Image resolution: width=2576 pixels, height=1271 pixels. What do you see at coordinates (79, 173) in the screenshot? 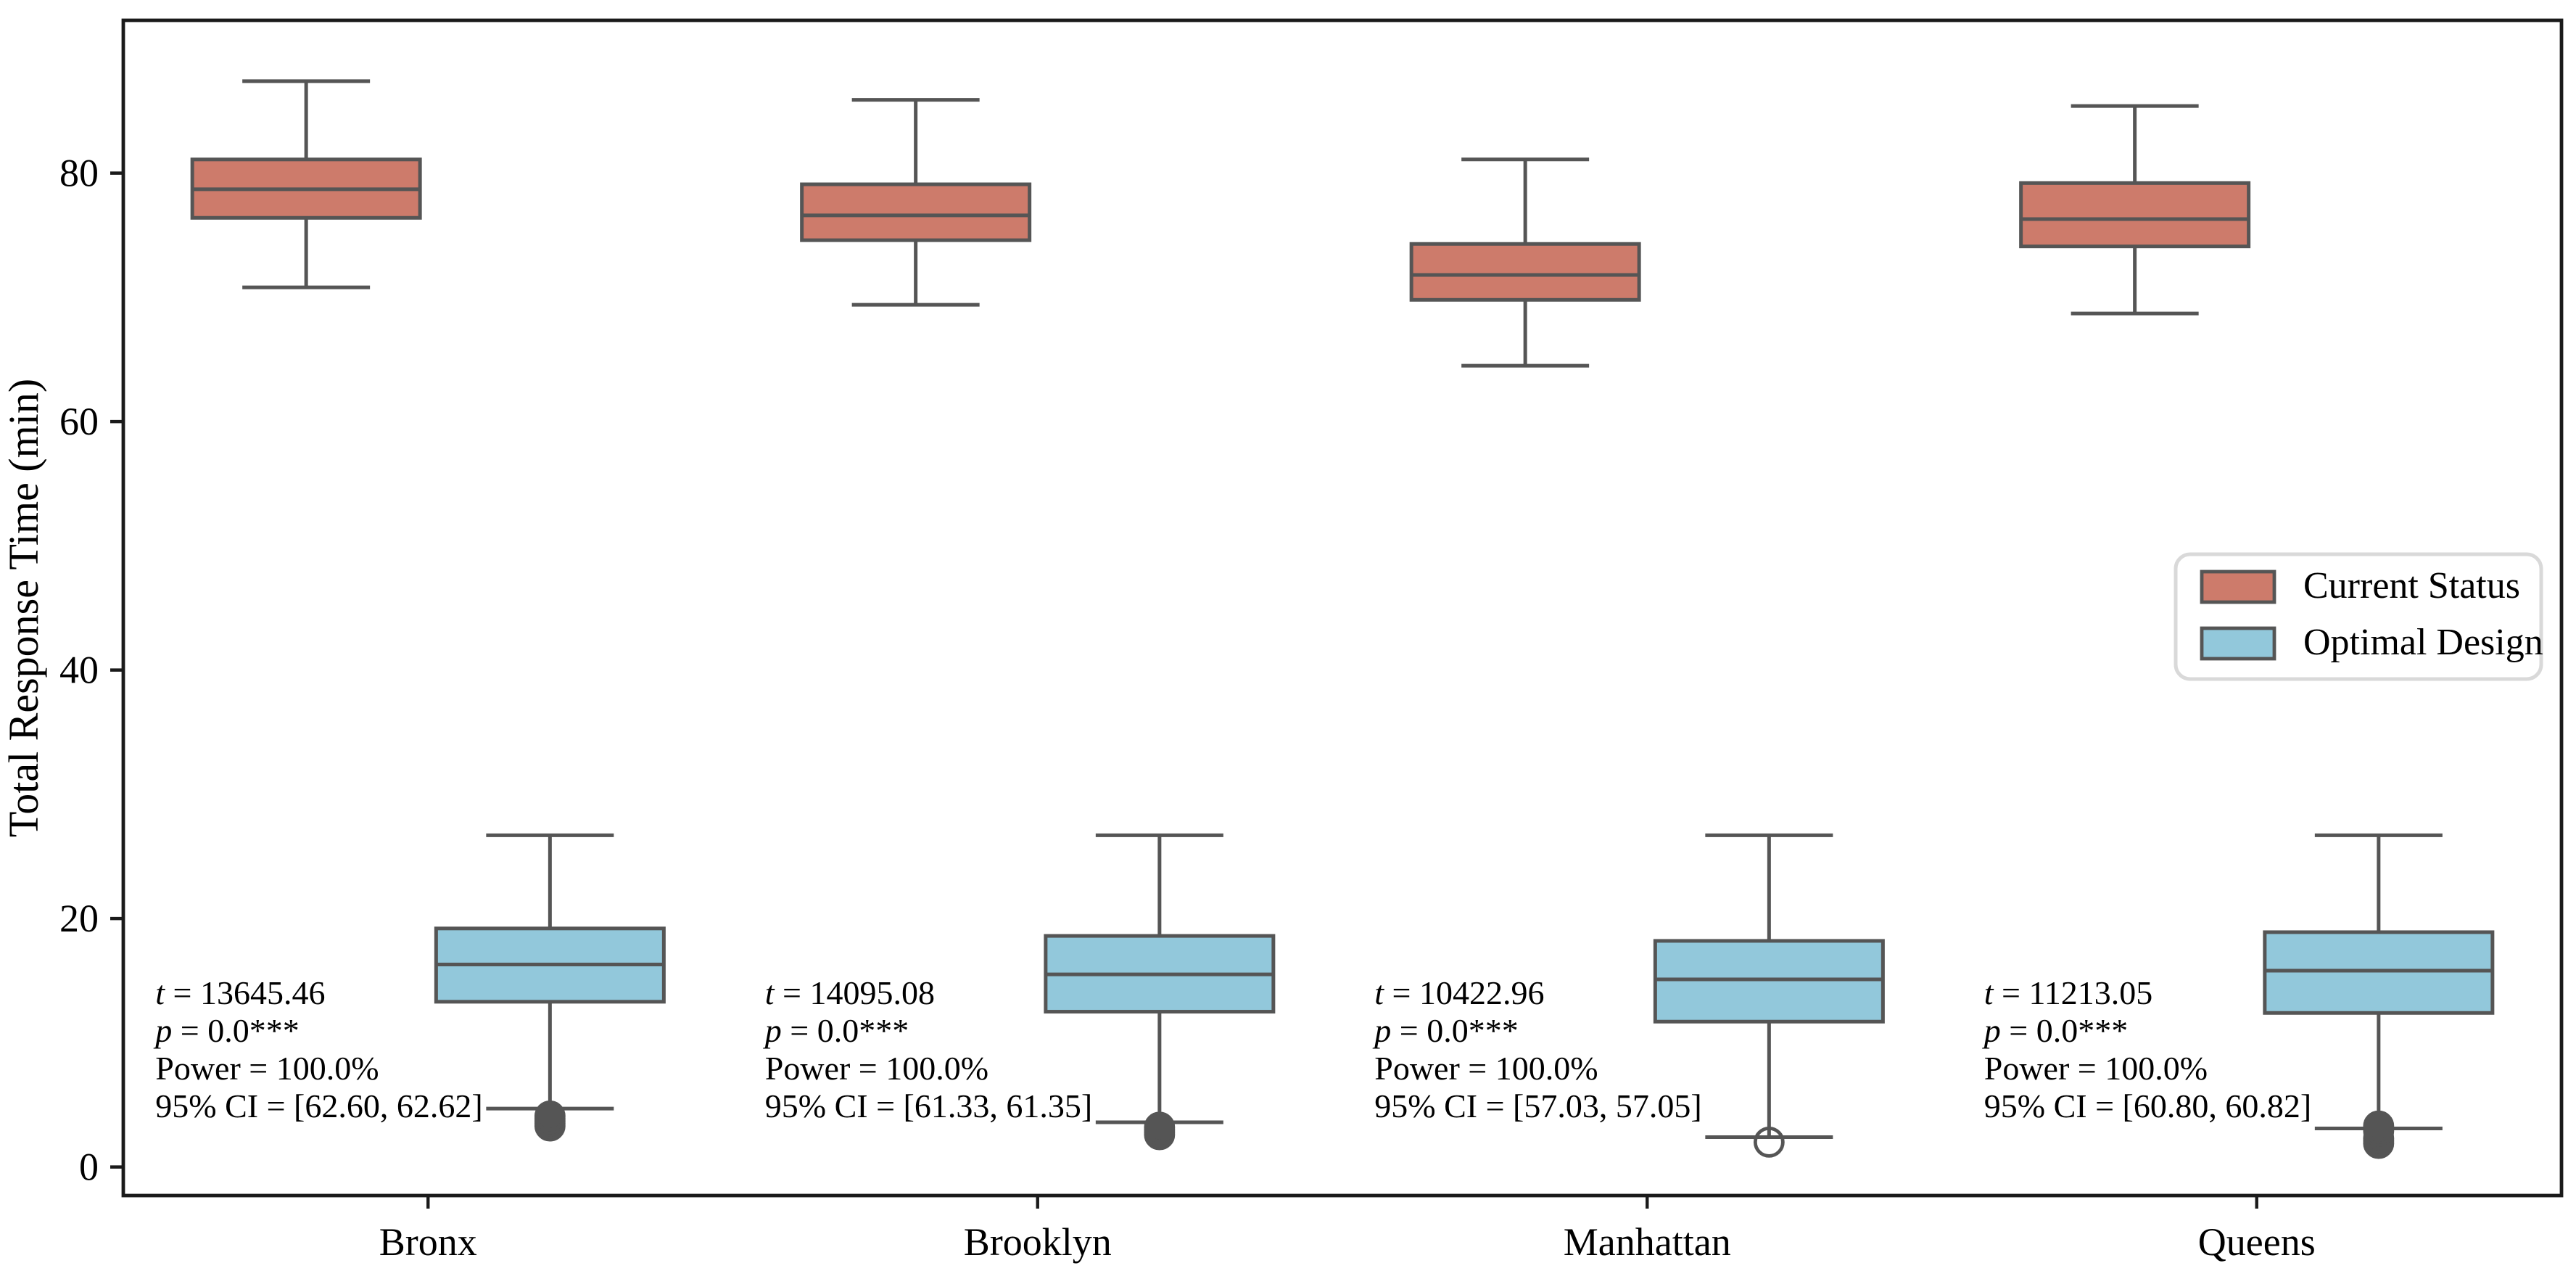
I see `y-tick-label: 80` at bounding box center [79, 173].